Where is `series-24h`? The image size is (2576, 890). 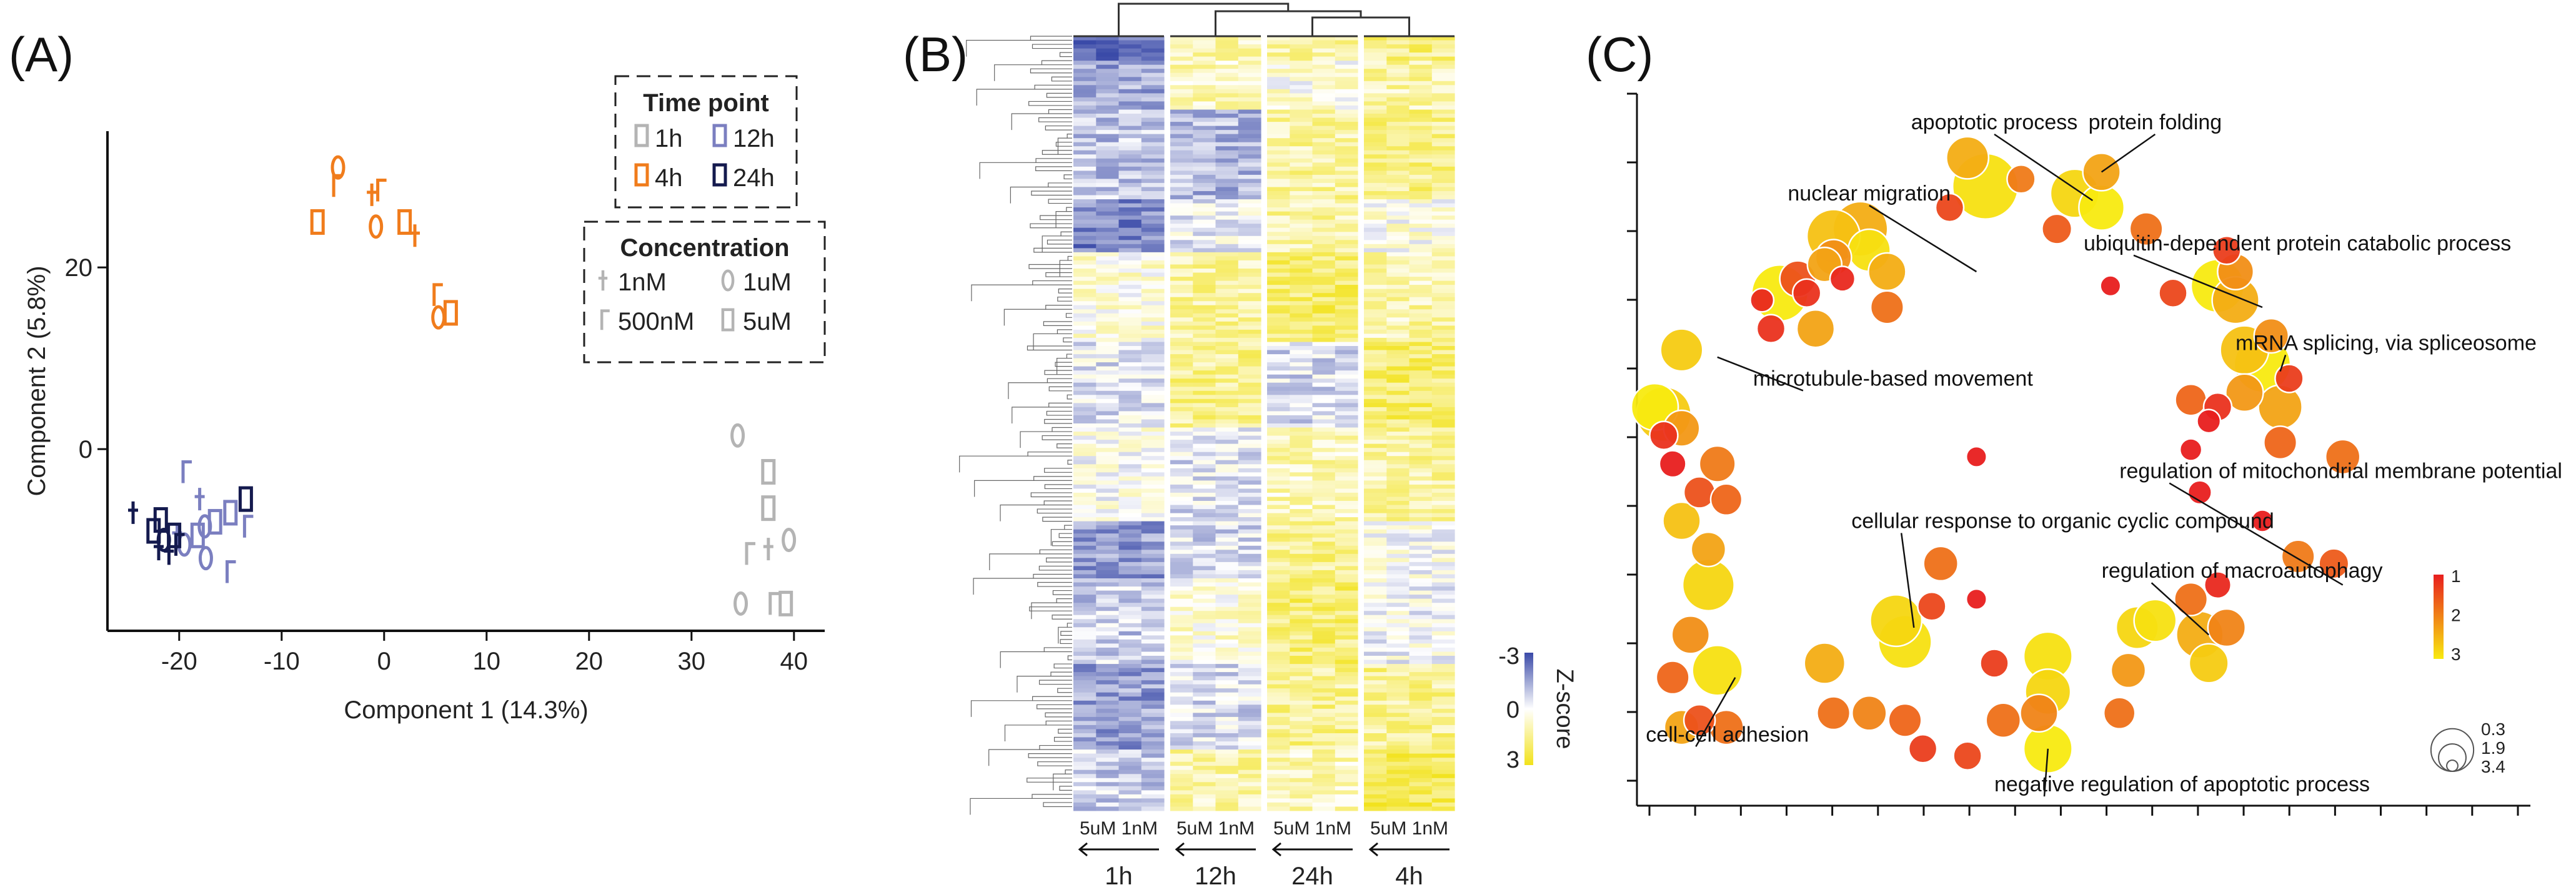
series-24h is located at coordinates (191, 526).